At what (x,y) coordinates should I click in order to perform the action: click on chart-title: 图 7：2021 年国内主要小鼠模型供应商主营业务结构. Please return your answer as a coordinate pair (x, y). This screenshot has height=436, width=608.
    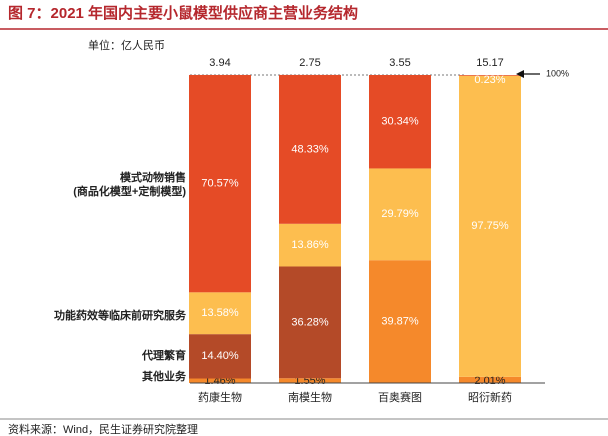
    Looking at the image, I should click on (183, 13).